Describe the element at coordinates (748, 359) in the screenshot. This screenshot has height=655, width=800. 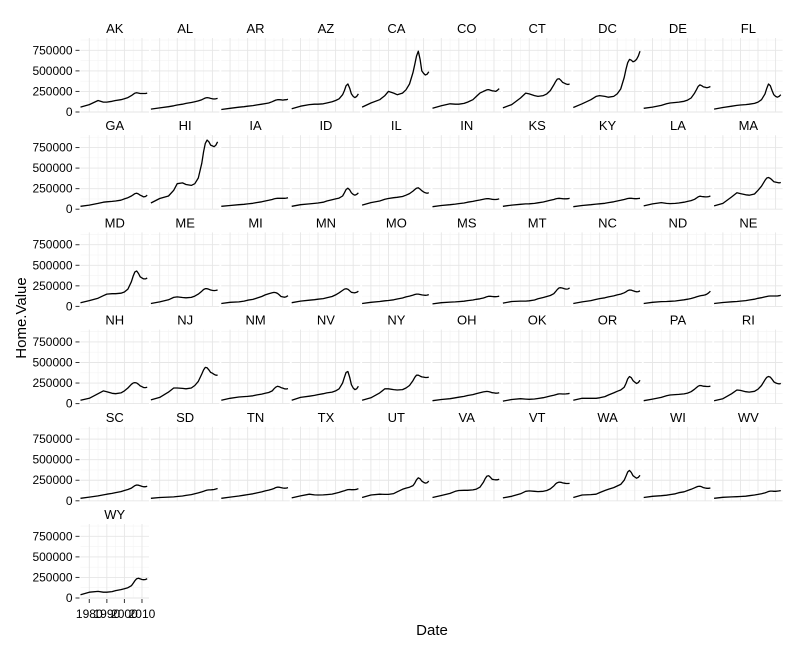
I see `facet-panel: RI` at that location.